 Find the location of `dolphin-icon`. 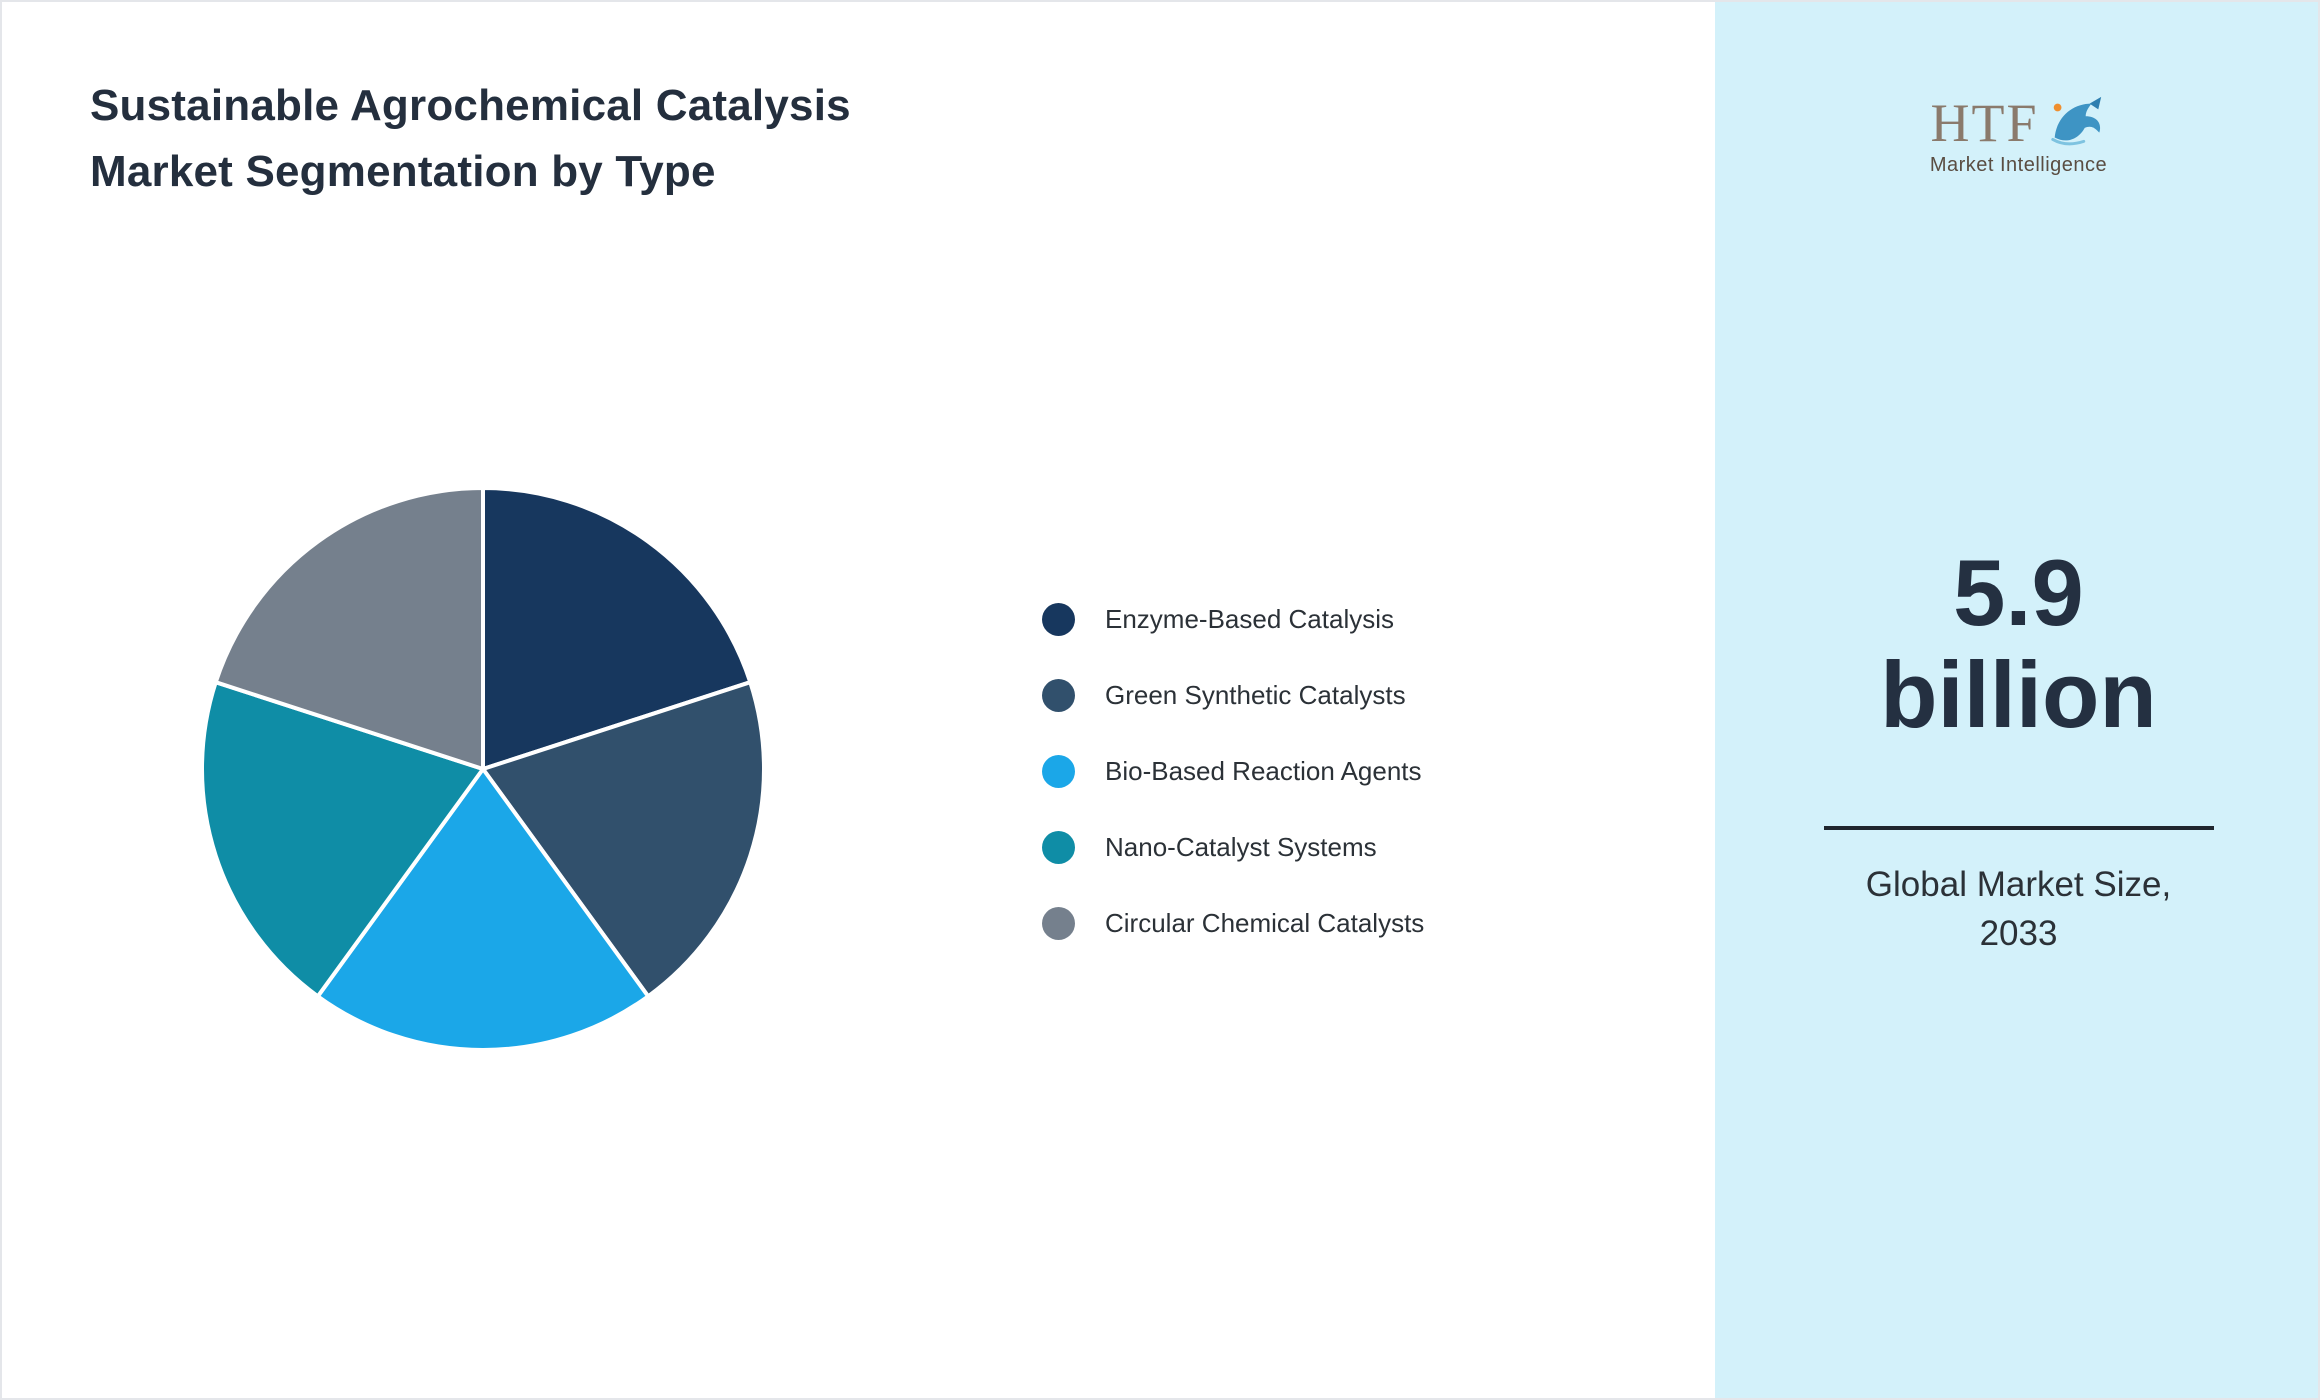

dolphin-icon is located at coordinates (2075, 121).